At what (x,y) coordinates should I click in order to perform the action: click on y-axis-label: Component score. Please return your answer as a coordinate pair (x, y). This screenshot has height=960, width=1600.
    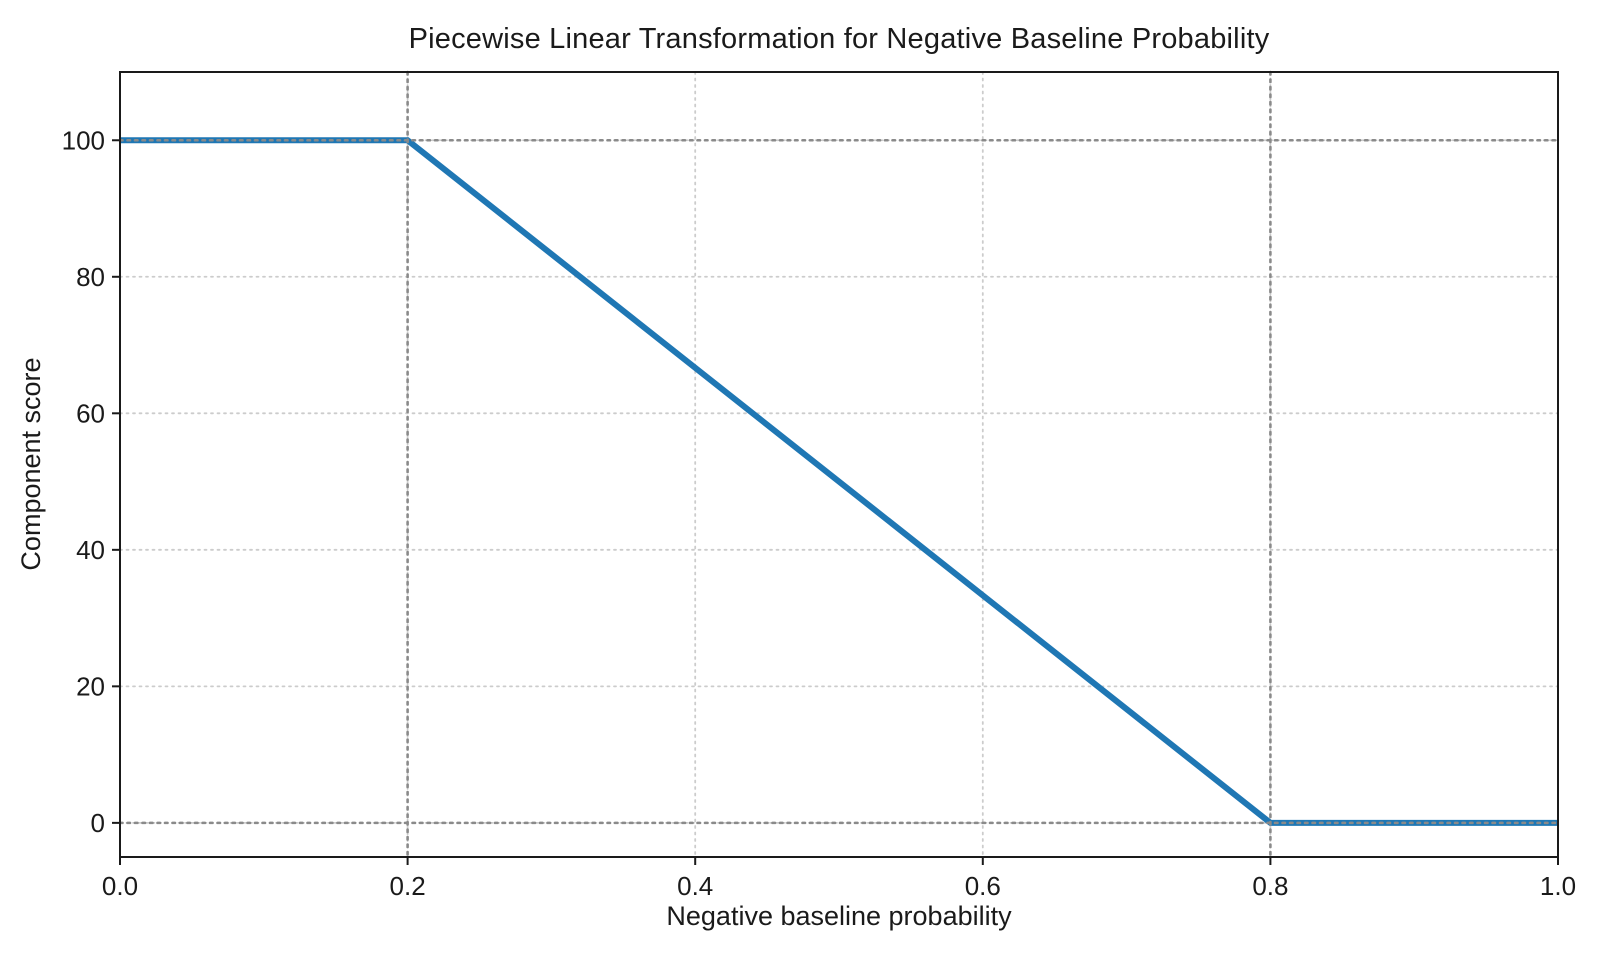
    Looking at the image, I should click on (31, 463).